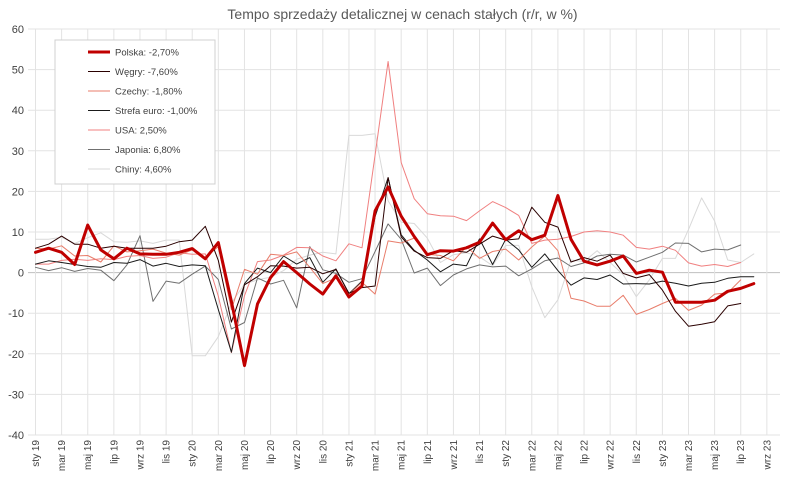 The width and height of the screenshot is (805, 494). I want to click on x-tick-label: mar 22, so click(532, 456).